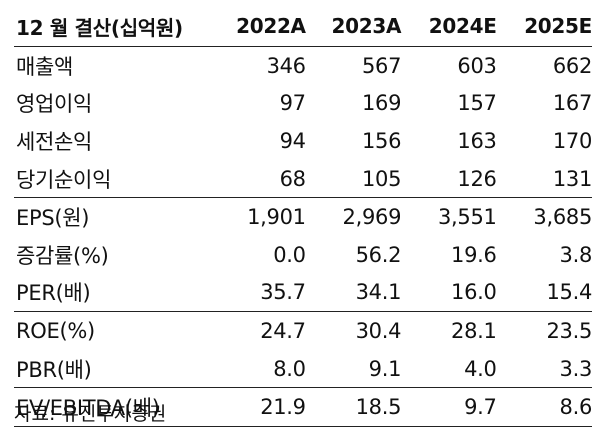  What do you see at coordinates (283, 330) in the screenshot?
I see `row-value: 24.7` at bounding box center [283, 330].